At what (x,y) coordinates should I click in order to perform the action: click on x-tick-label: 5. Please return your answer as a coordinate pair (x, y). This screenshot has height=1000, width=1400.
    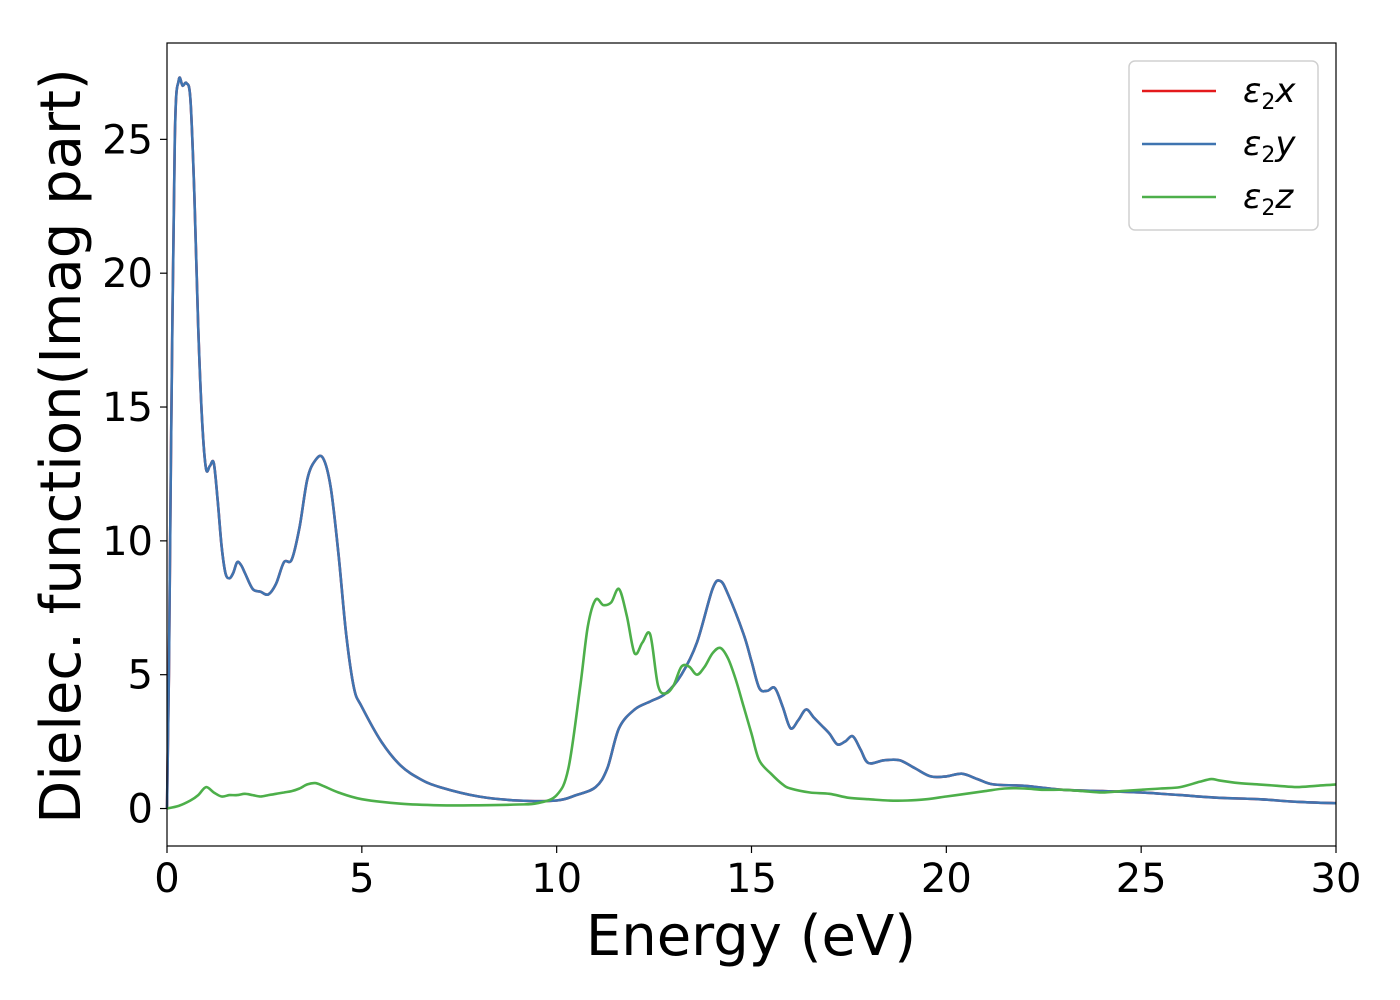
    Looking at the image, I should click on (361, 879).